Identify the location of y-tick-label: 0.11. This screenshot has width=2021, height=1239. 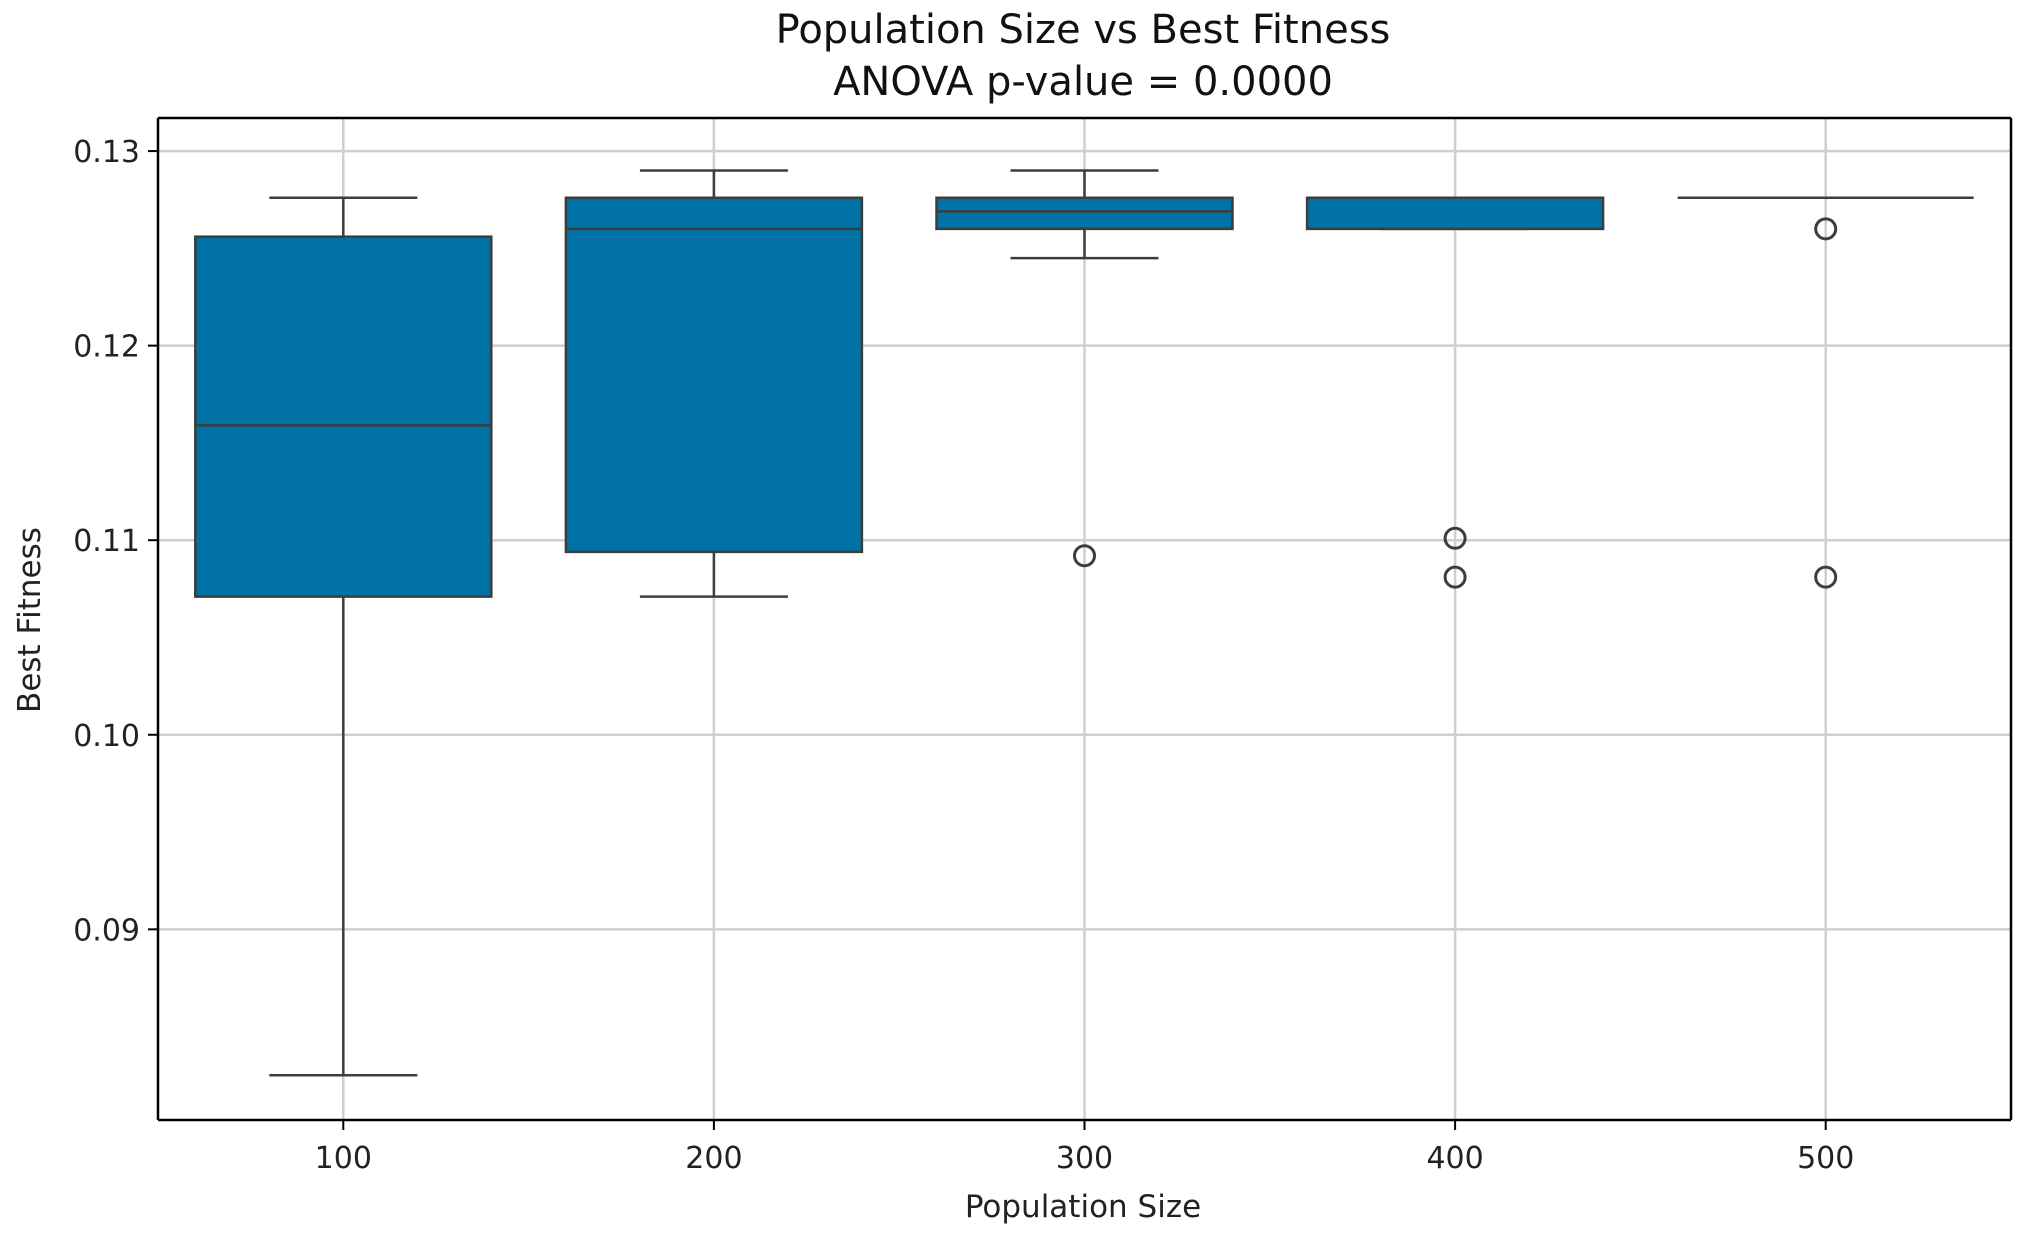
(106, 541).